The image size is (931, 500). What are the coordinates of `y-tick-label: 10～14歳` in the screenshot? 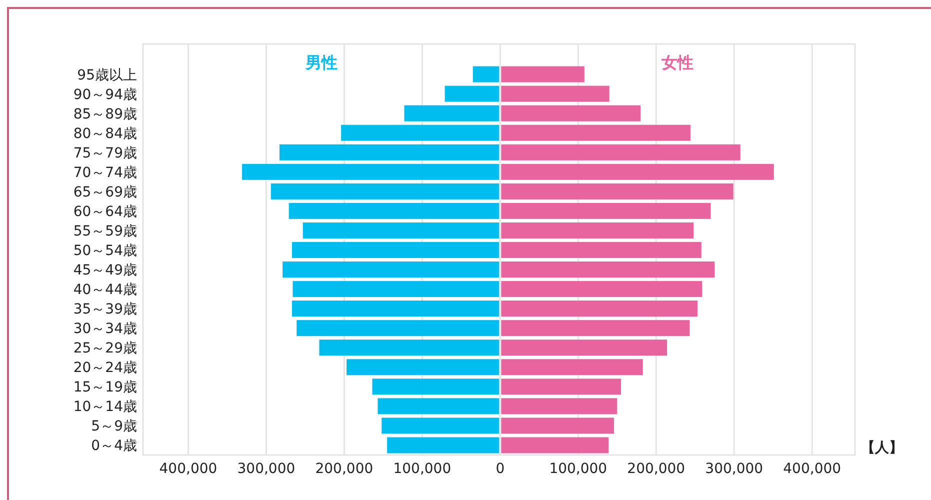 It's located at (105, 407).